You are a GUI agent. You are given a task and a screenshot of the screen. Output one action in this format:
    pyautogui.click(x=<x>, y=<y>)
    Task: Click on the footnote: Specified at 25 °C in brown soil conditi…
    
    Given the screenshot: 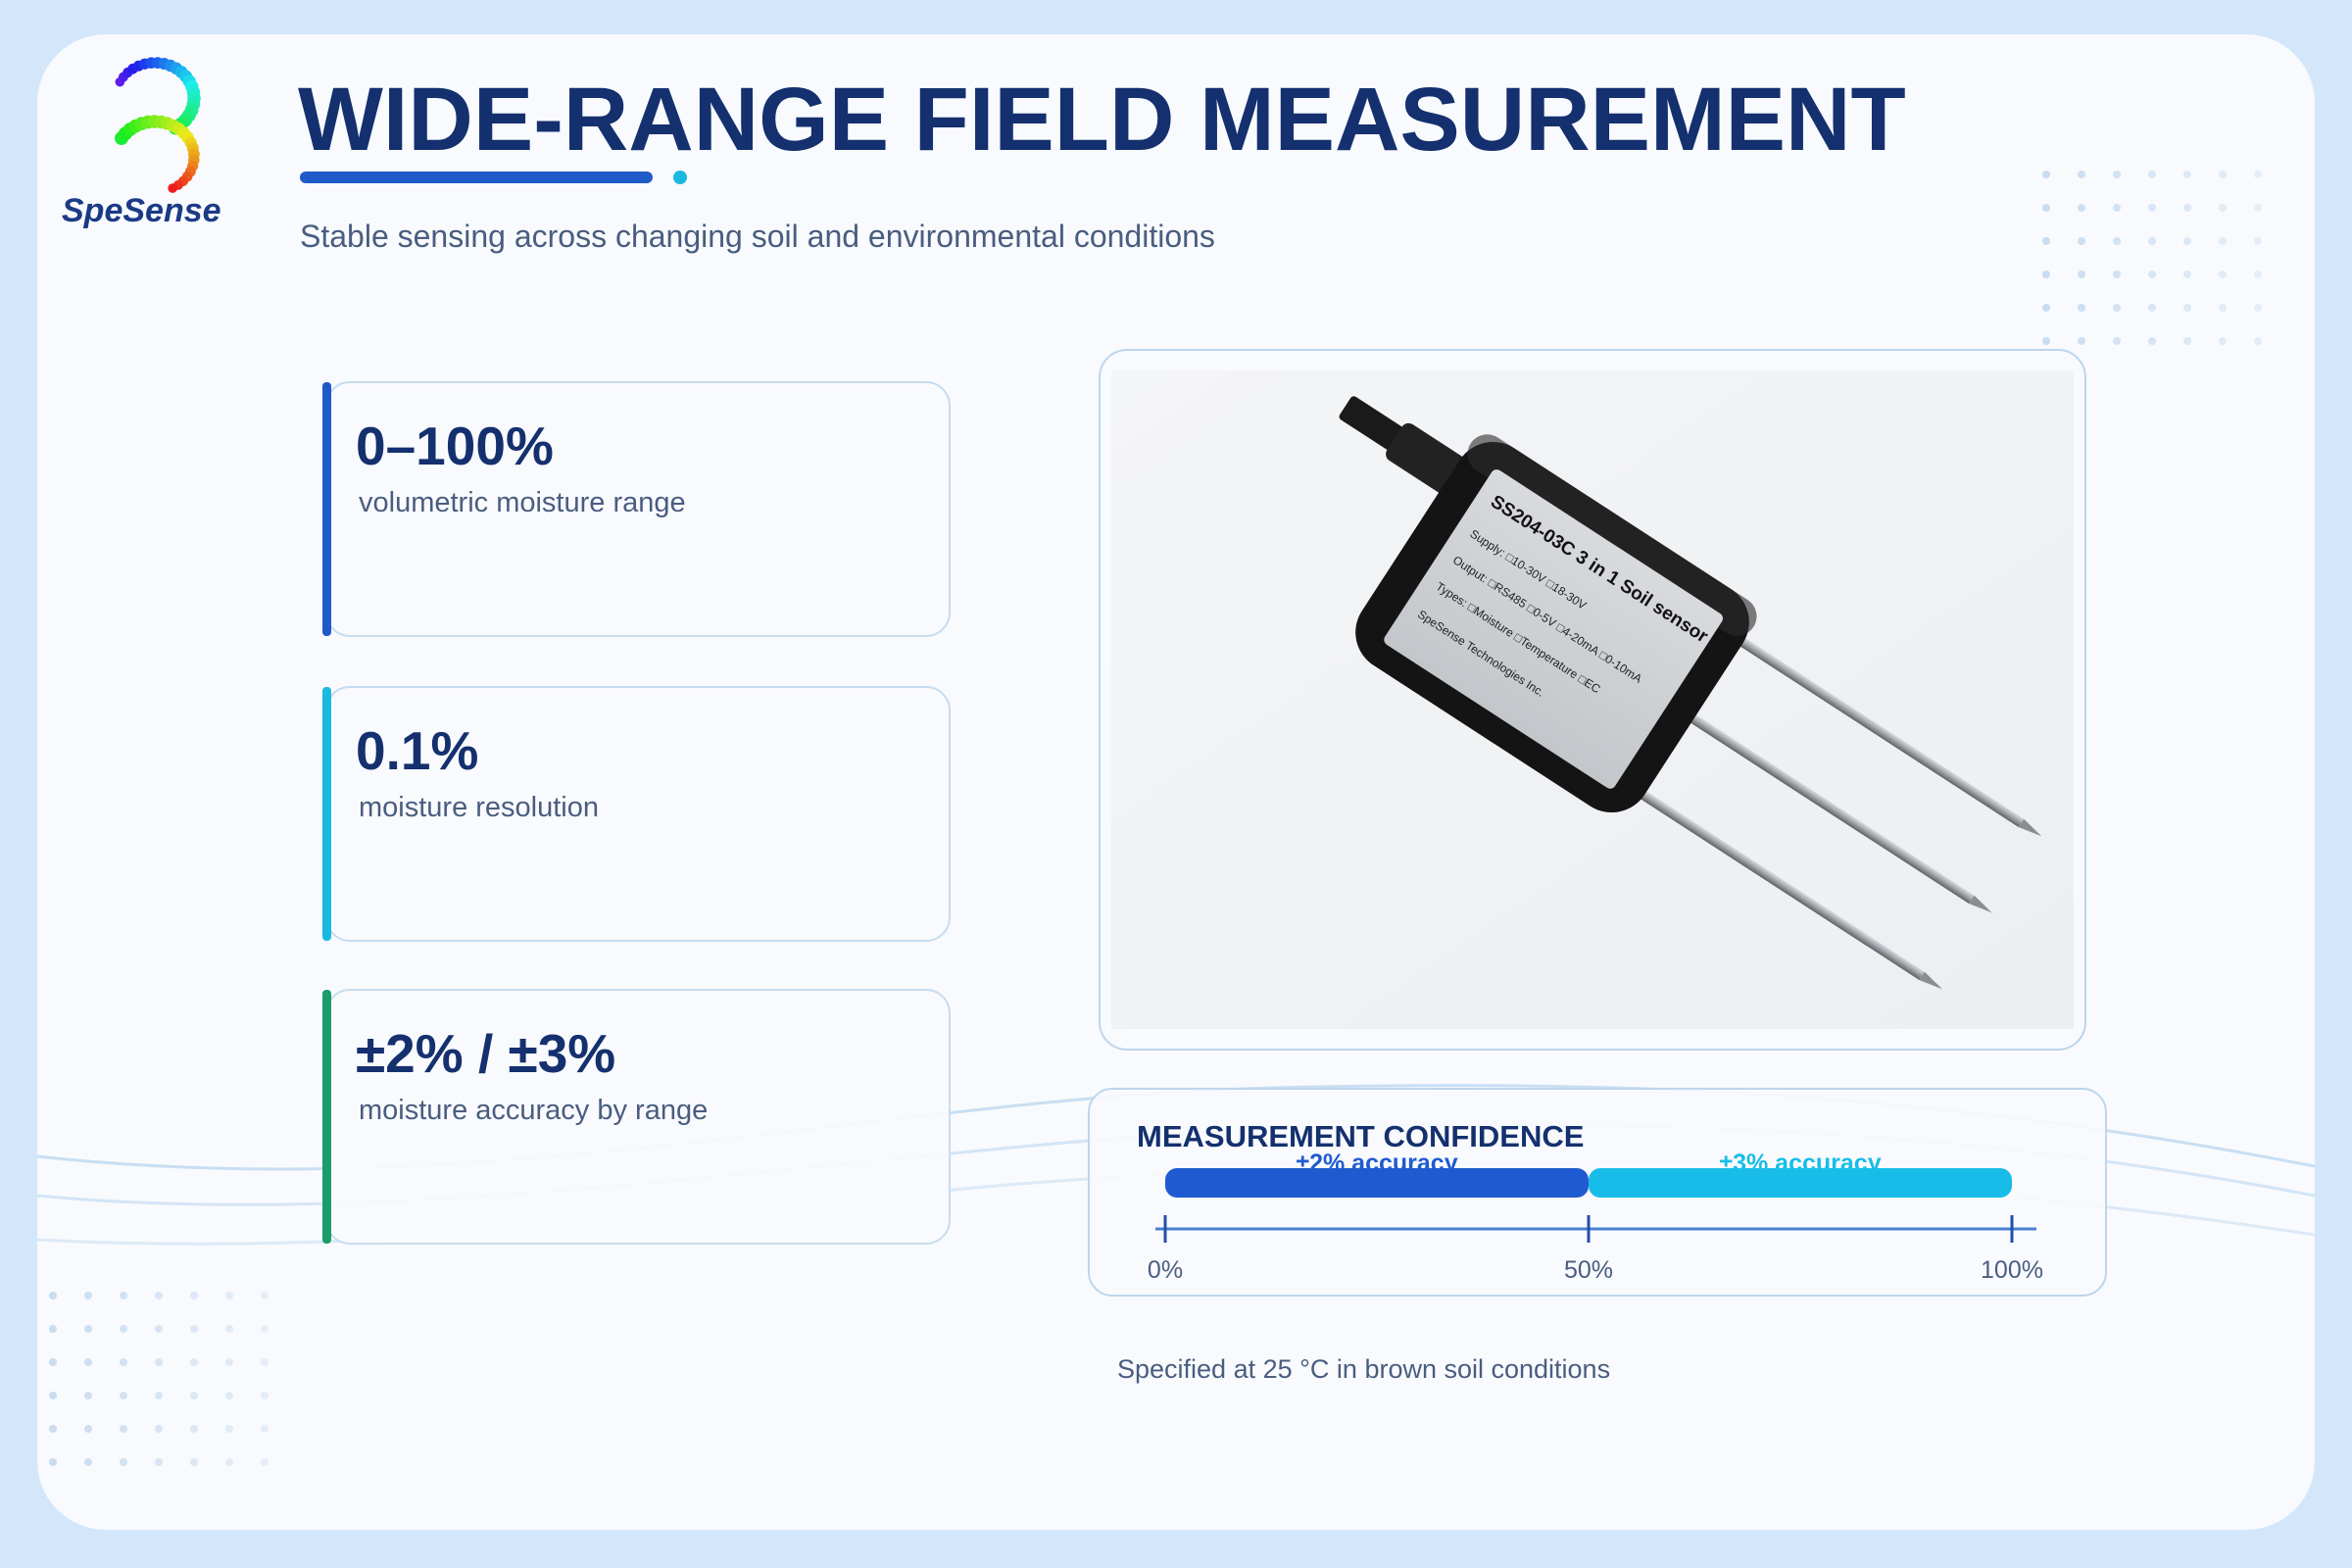 What is the action you would take?
    pyautogui.click(x=1363, y=1369)
    